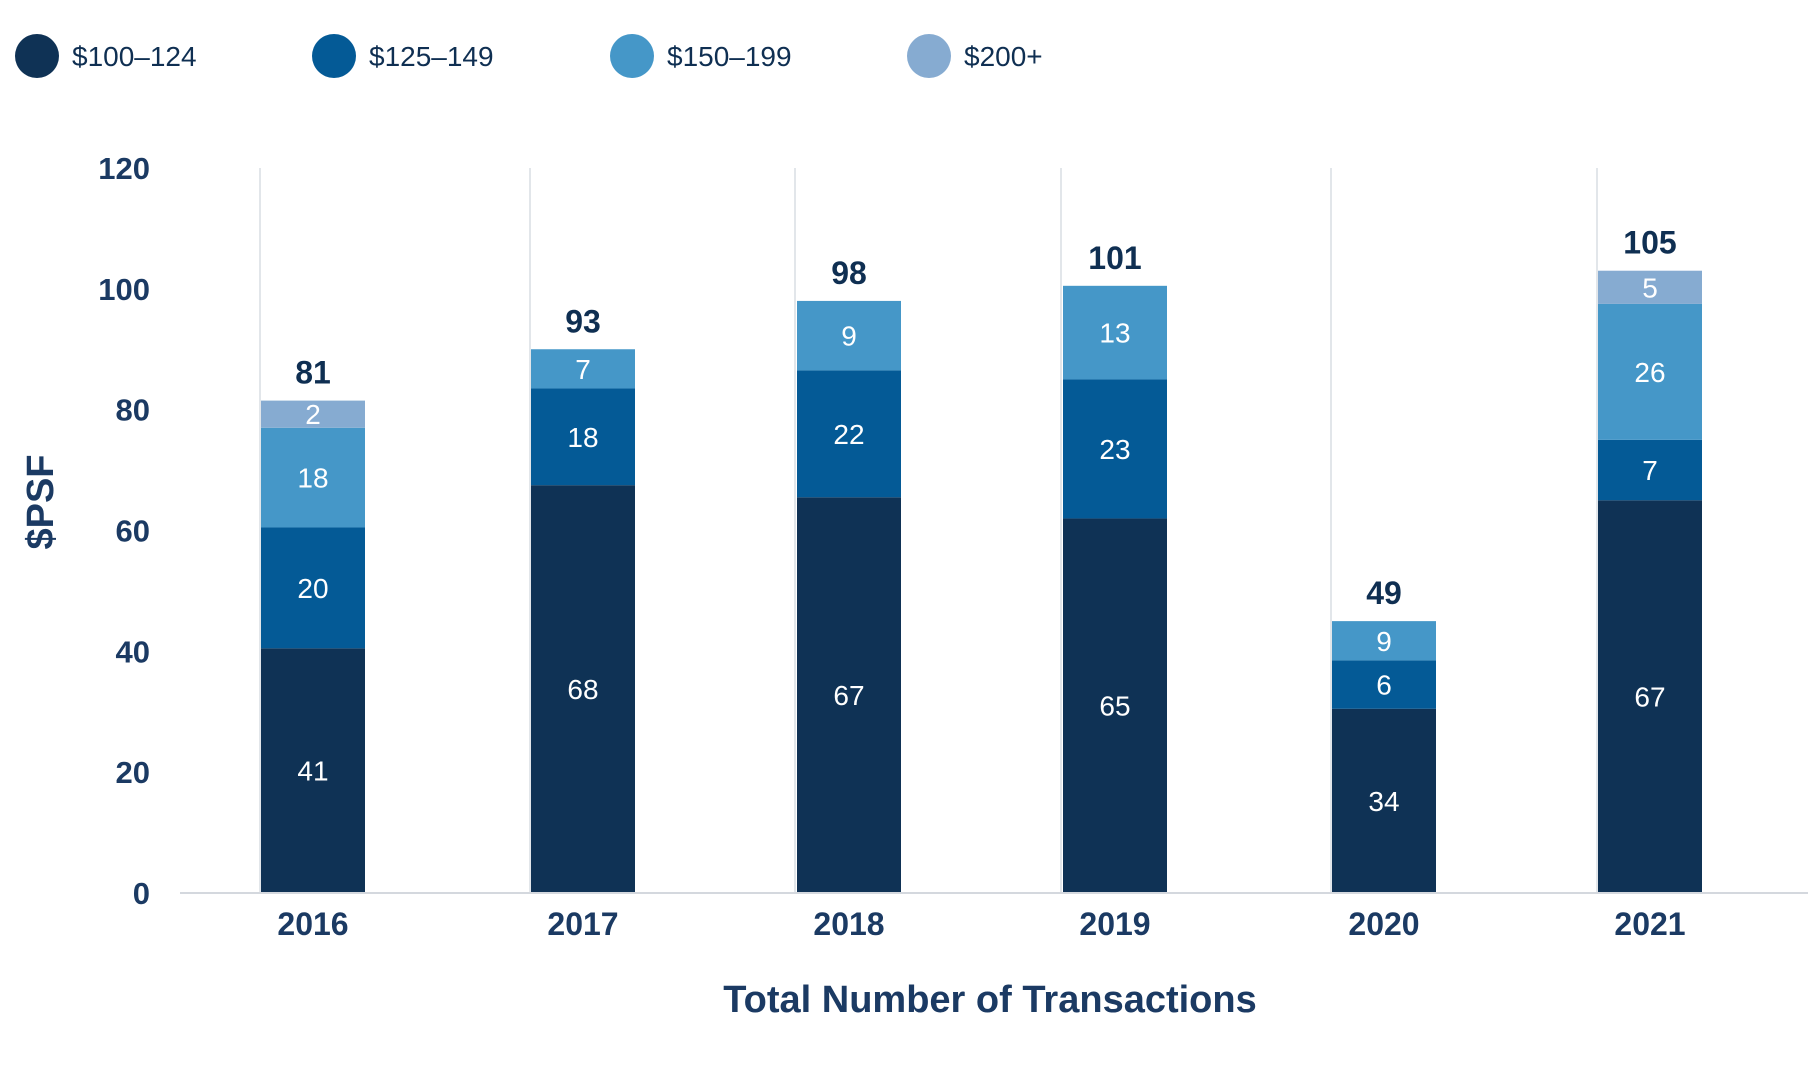  I want to click on x-tick-label: 2020, so click(1383, 924).